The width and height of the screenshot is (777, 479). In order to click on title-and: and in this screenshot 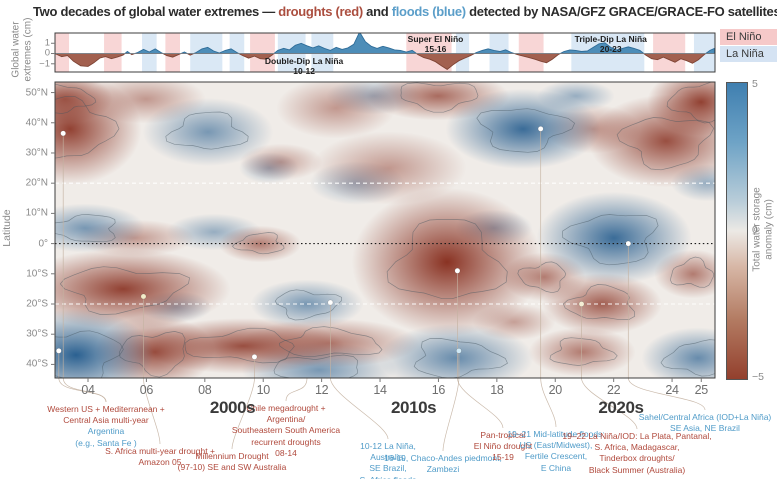, I will do `click(377, 11)`.